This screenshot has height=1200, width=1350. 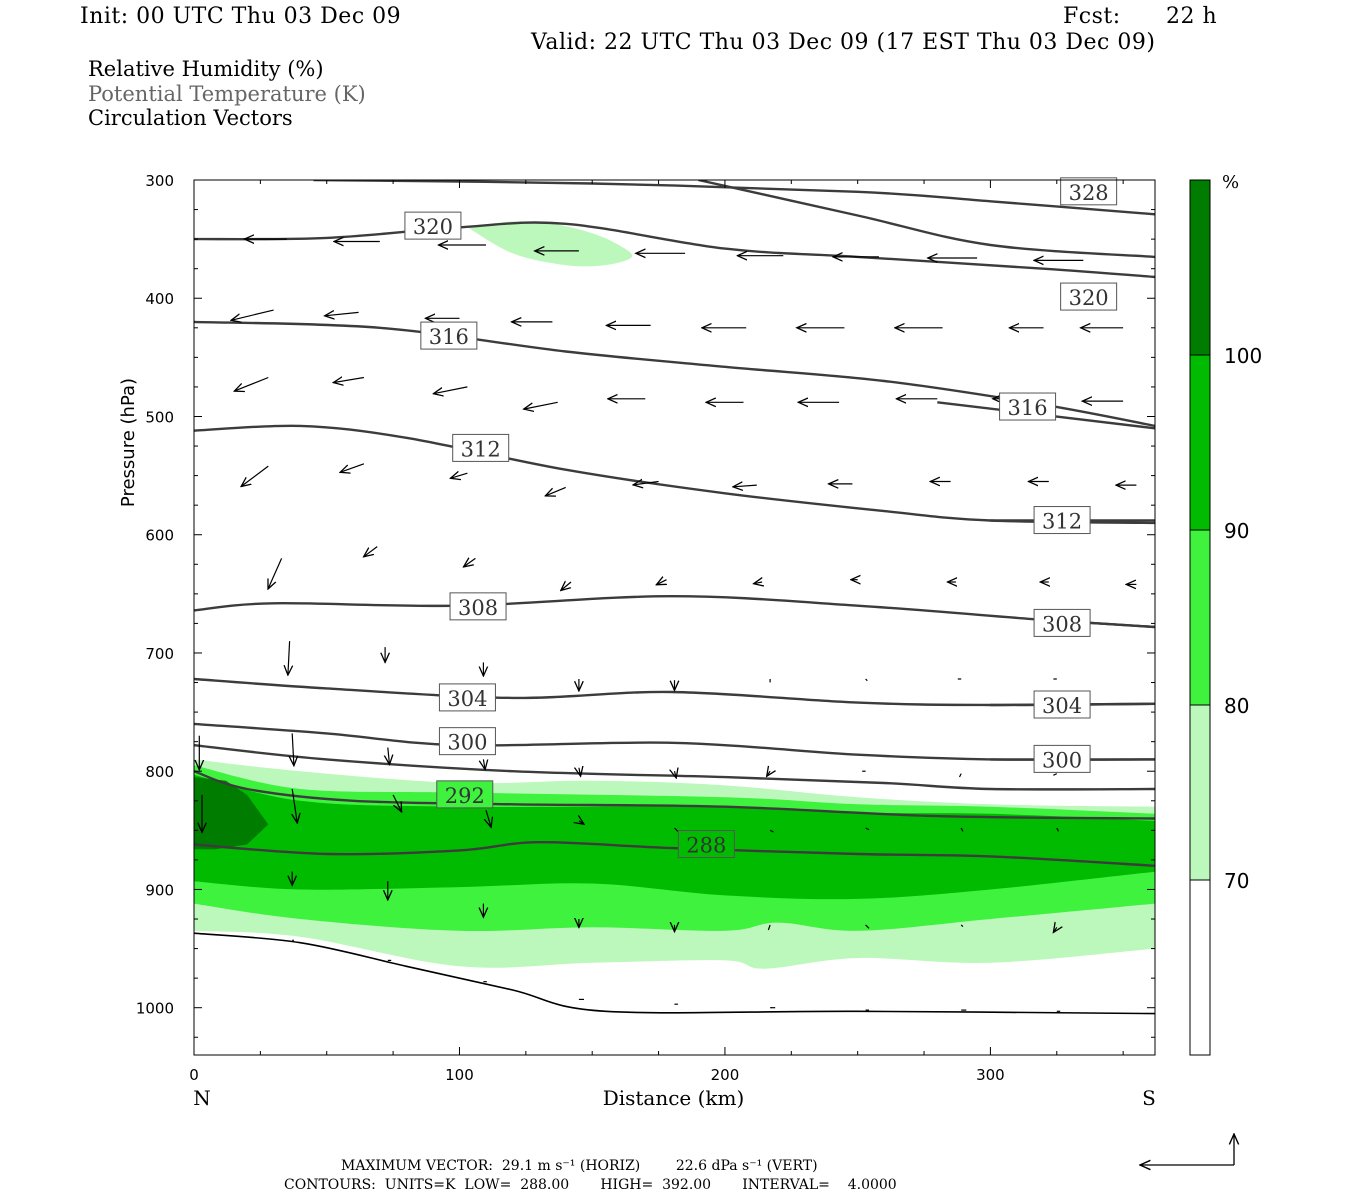 I want to click on y-tick-label: 500, so click(x=159, y=417).